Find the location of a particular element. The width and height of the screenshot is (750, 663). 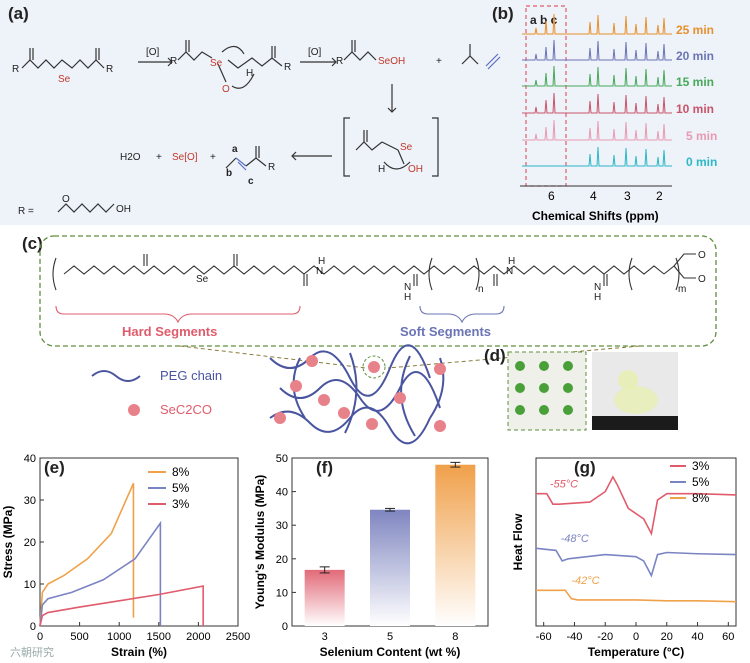

time-20: 20 min is located at coordinates (695, 56).